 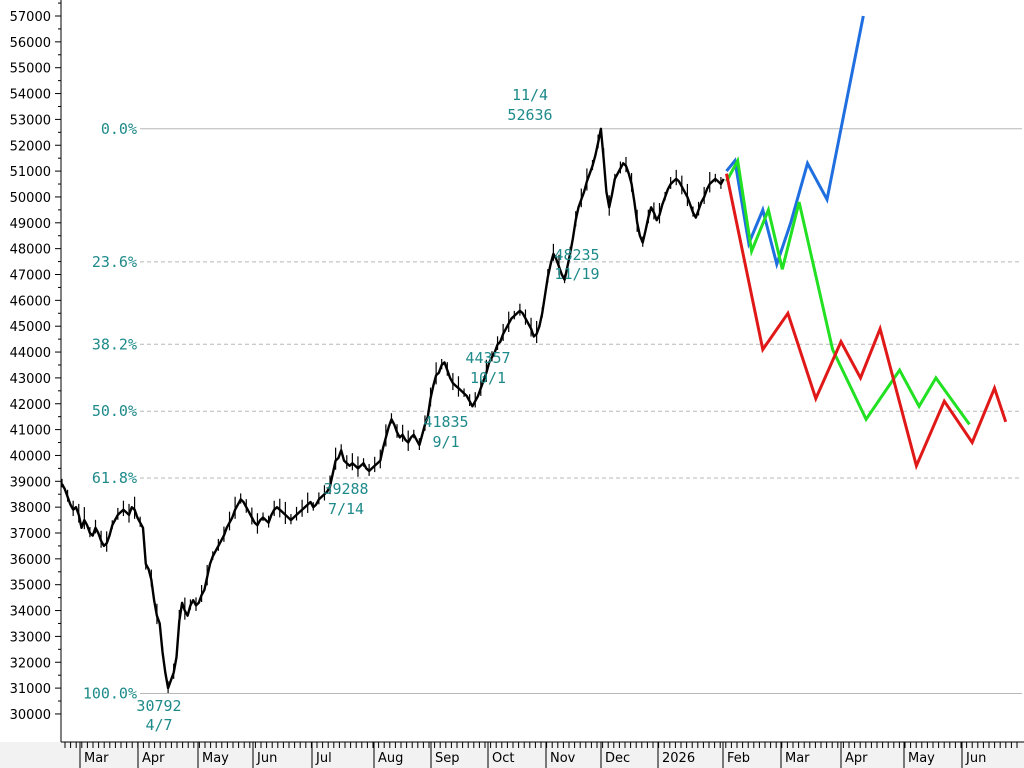 What do you see at coordinates (678, 758) in the screenshot?
I see `x-tick-label: 2026` at bounding box center [678, 758].